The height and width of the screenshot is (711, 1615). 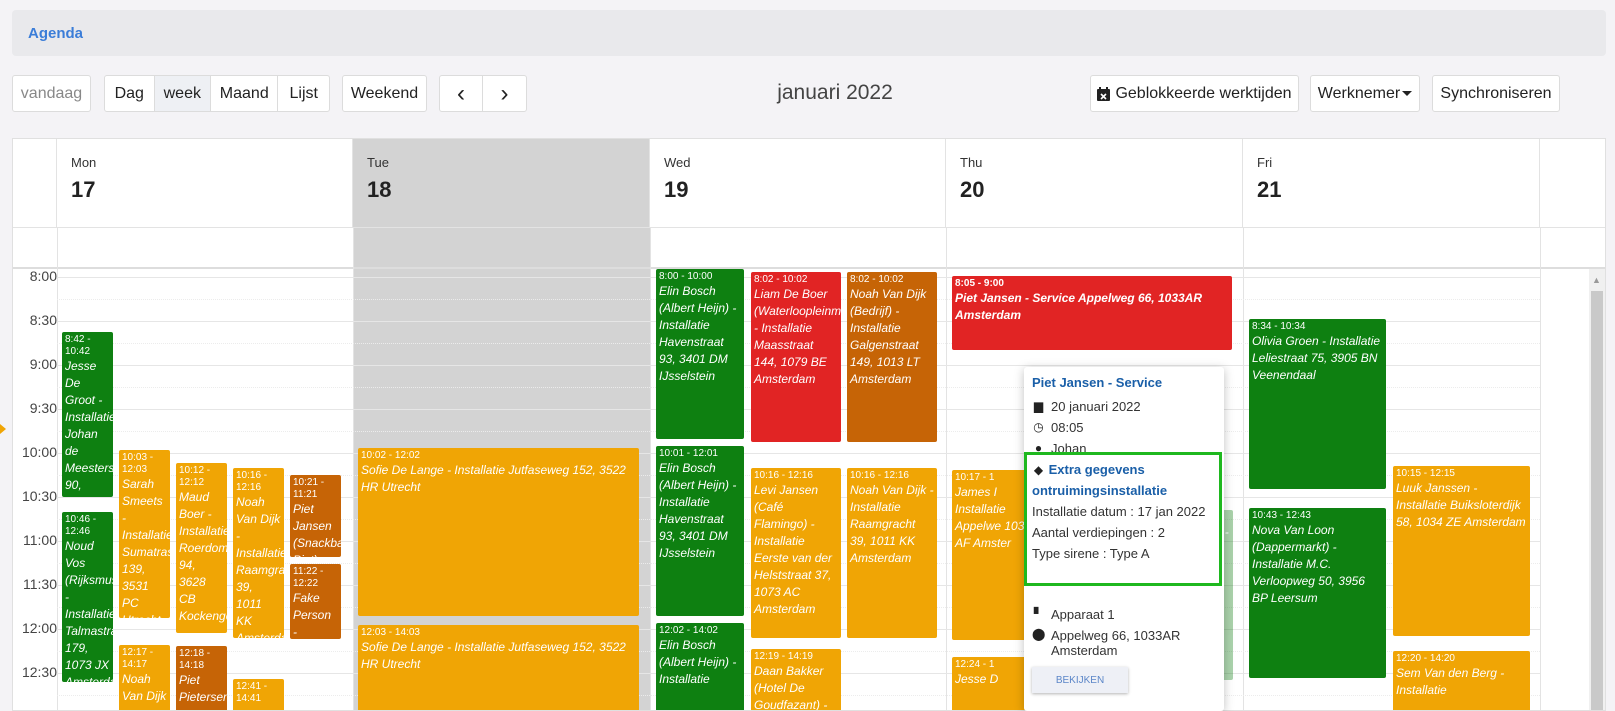 What do you see at coordinates (303, 93) in the screenshot?
I see `view-list-button: Lijst` at bounding box center [303, 93].